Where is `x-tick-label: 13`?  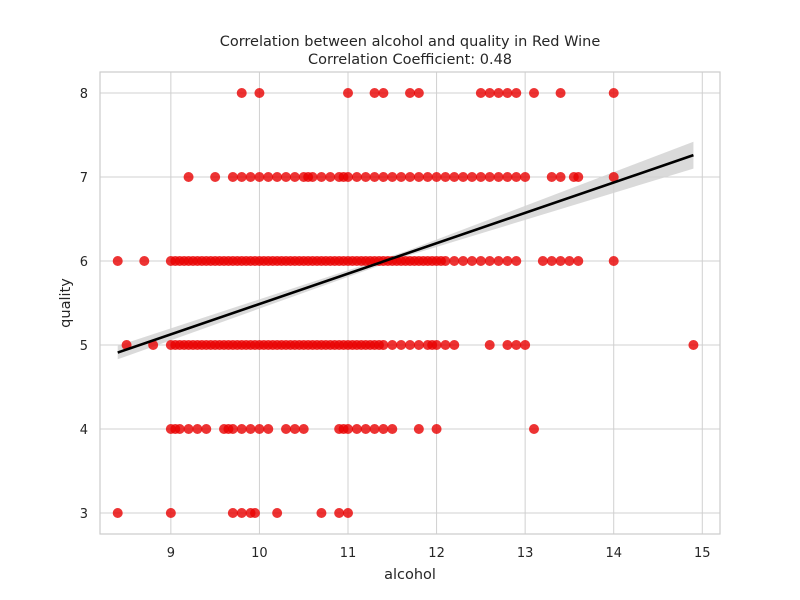
x-tick-label: 13 is located at coordinates (525, 553).